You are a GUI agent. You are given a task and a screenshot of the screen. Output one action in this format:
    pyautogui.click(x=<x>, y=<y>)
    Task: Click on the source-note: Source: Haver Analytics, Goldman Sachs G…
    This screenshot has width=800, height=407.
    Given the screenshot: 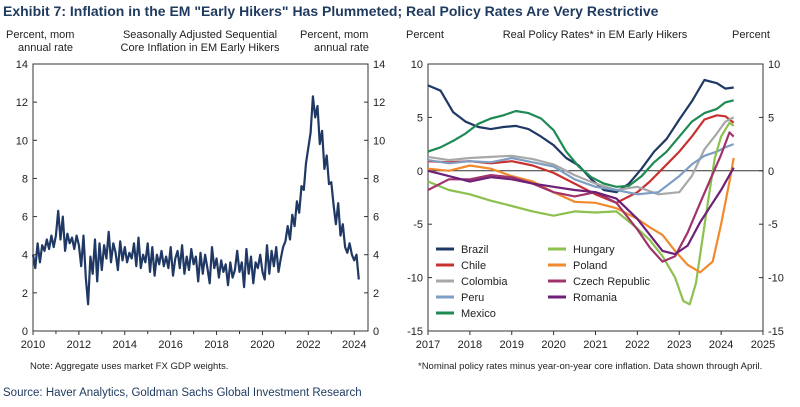 What is the action you would take?
    pyautogui.click(x=182, y=393)
    